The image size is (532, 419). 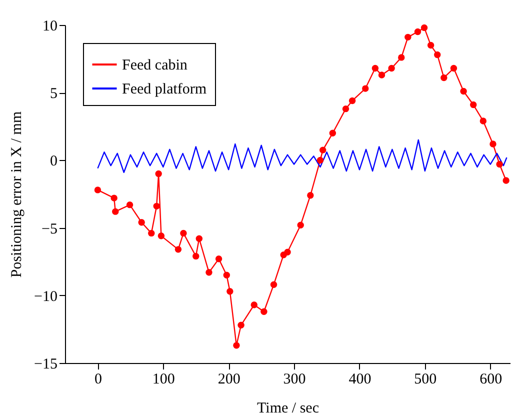 I want to click on y-tick-label: −10, so click(x=46, y=296).